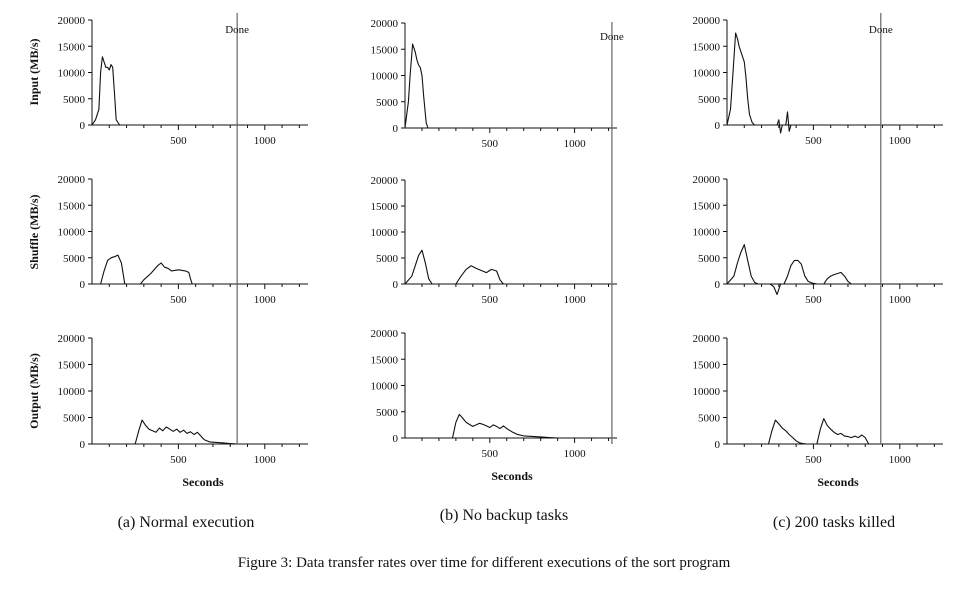 The width and height of the screenshot is (967, 594). Describe the element at coordinates (494, 240) in the screenshot. I see `panel-b-shuffle: 0 5000 10000 15000 20000 500 1000` at that location.